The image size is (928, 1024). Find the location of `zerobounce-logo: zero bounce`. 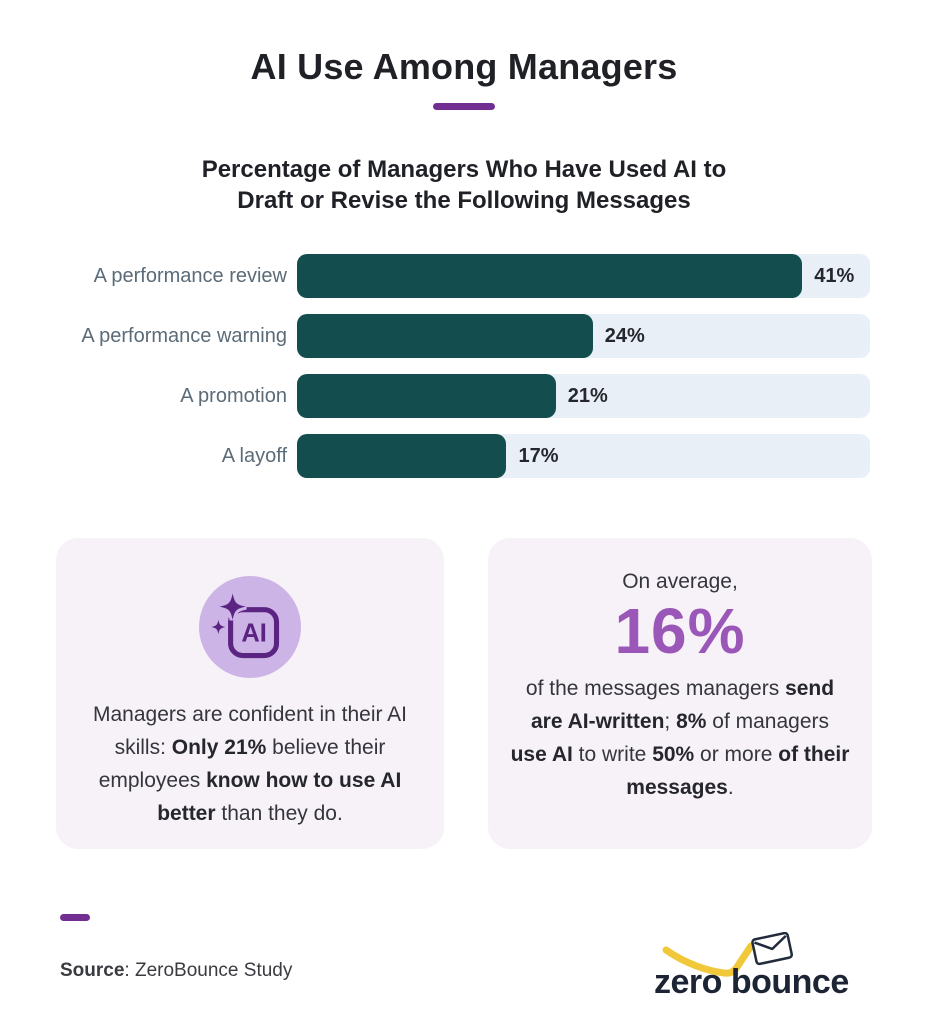

zerobounce-logo: zero bounce is located at coordinates (771, 966).